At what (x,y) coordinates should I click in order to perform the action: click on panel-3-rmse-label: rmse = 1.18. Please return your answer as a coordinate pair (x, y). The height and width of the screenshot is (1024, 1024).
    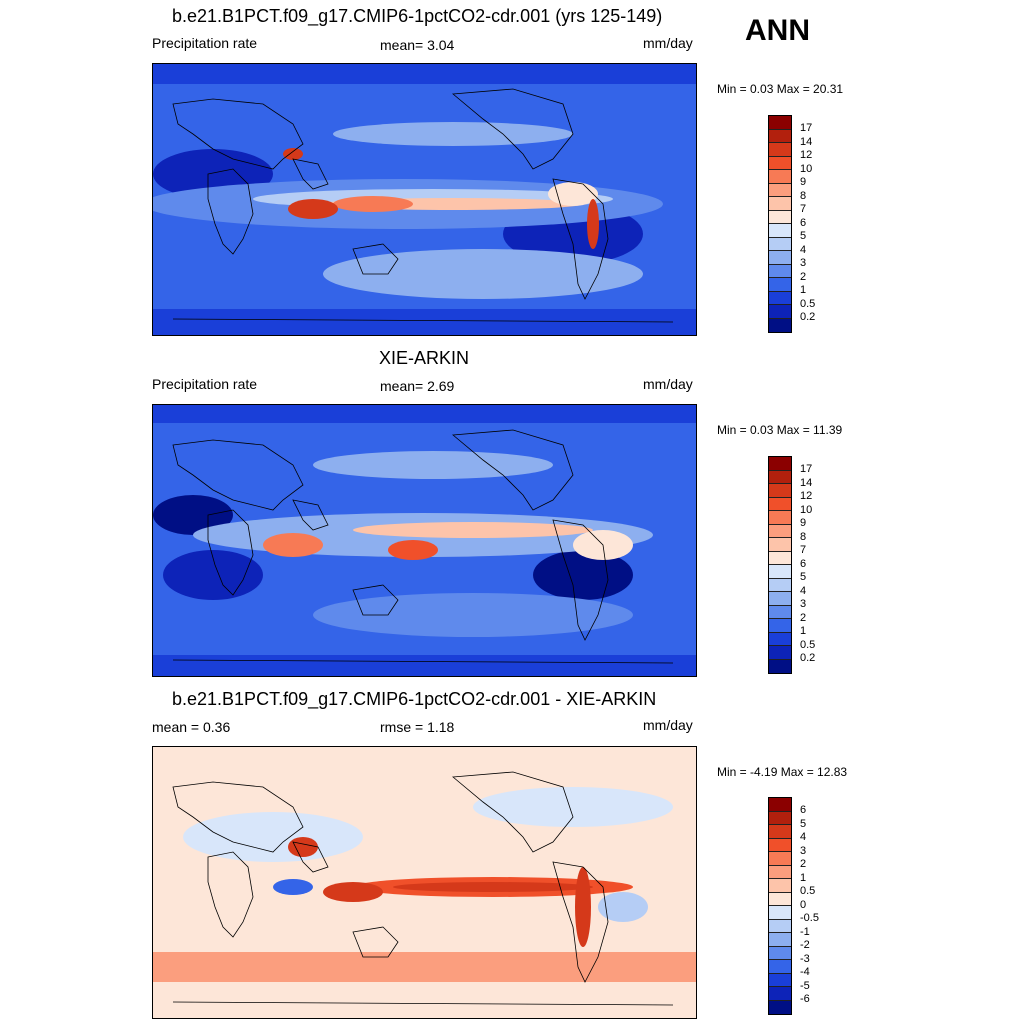
    Looking at the image, I should click on (417, 727).